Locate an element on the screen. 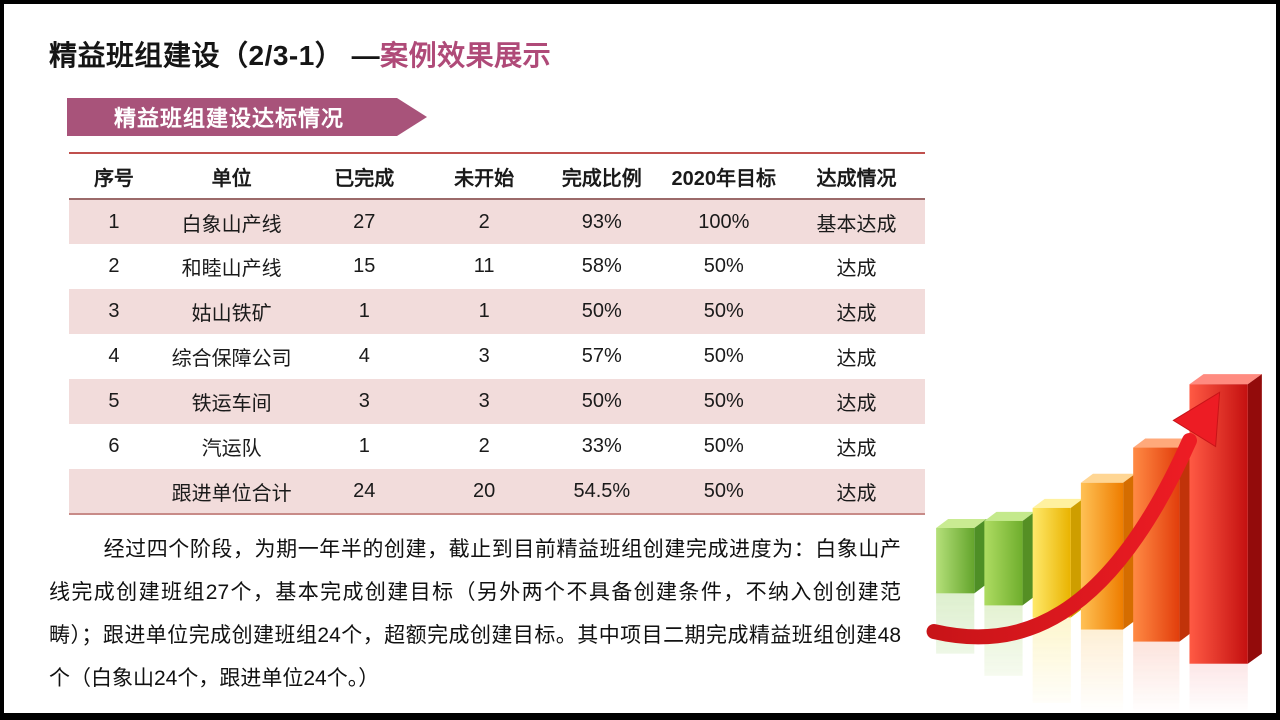 The height and width of the screenshot is (720, 1280). cell-completed: 3 is located at coordinates (364, 401).